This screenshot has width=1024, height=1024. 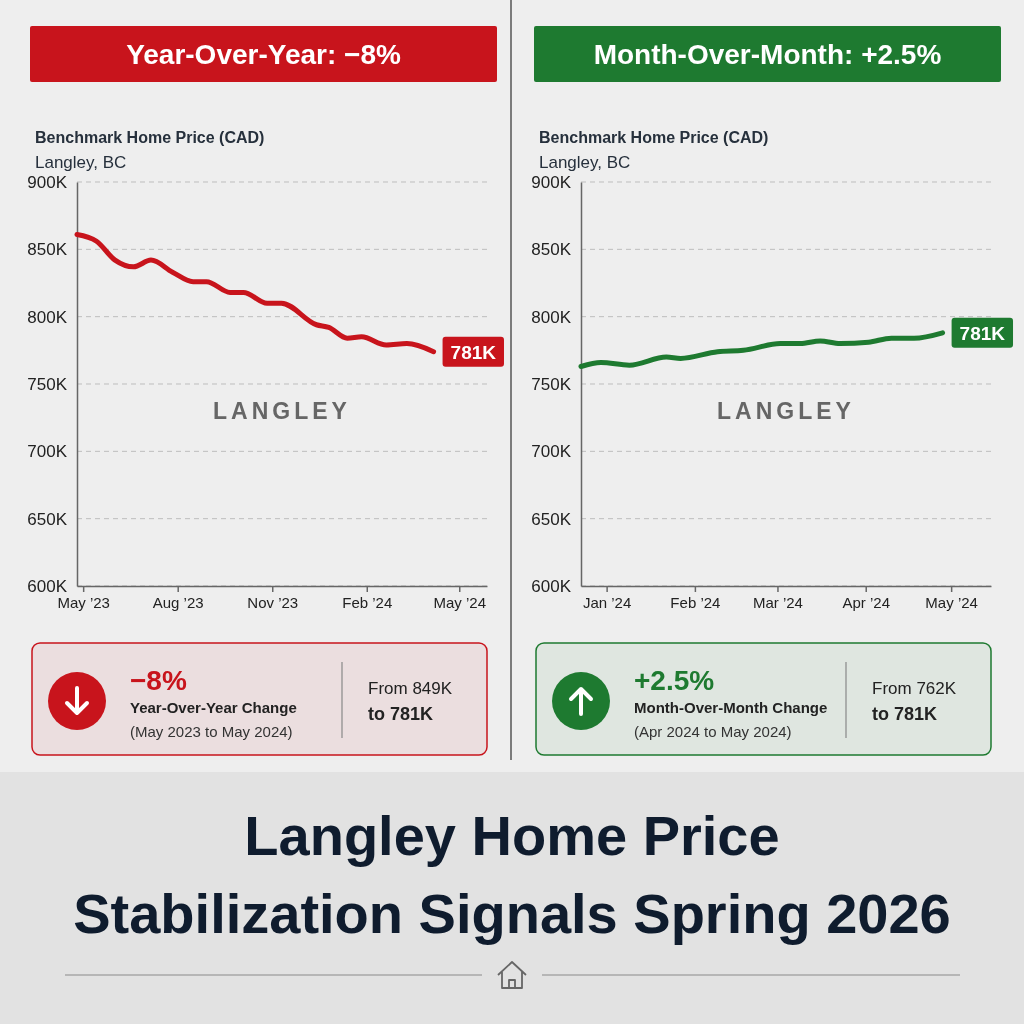 What do you see at coordinates (410, 688) in the screenshot?
I see `text: From 849K` at bounding box center [410, 688].